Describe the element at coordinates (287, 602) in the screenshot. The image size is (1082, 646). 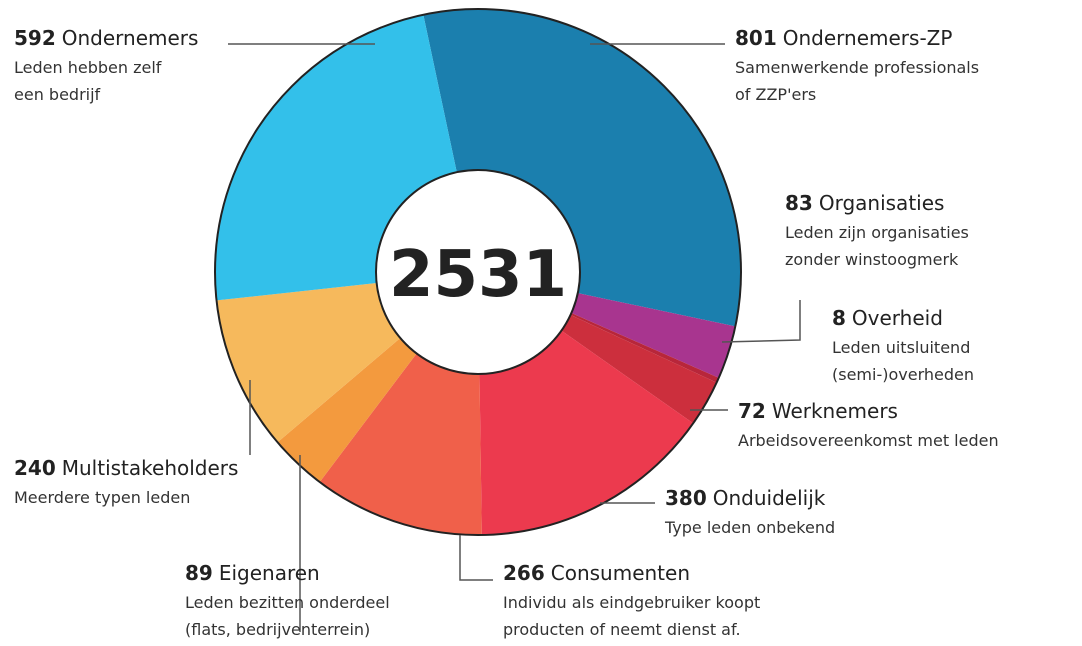
I see `description: Leden bezitten onderdeel` at that location.